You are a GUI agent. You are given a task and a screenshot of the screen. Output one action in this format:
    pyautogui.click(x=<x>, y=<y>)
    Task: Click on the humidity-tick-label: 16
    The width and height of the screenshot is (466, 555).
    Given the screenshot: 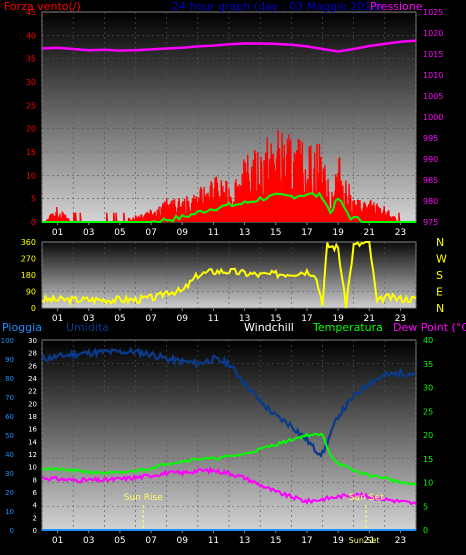 What is the action you would take?
    pyautogui.click(x=32, y=430)
    